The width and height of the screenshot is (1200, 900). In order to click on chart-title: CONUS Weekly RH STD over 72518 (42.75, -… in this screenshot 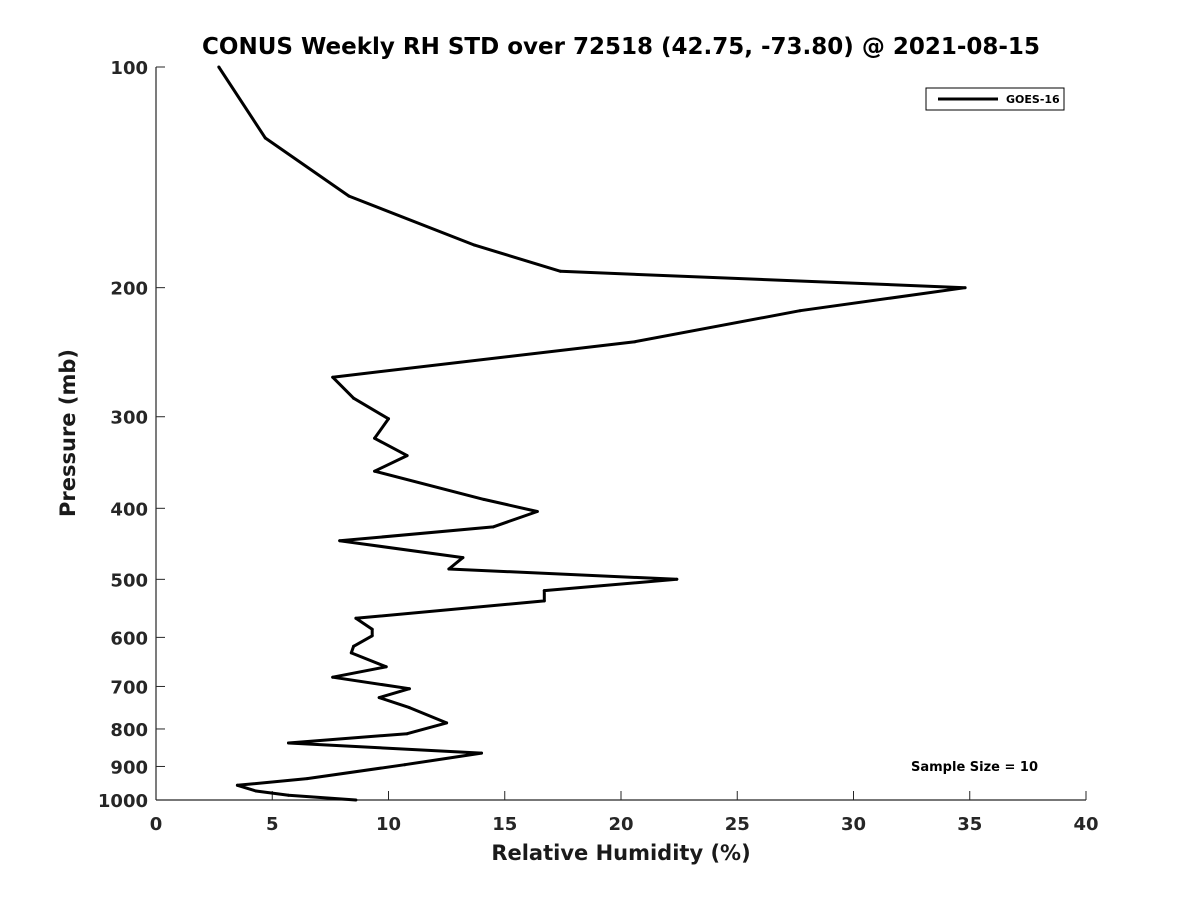, I will do `click(621, 47)`.